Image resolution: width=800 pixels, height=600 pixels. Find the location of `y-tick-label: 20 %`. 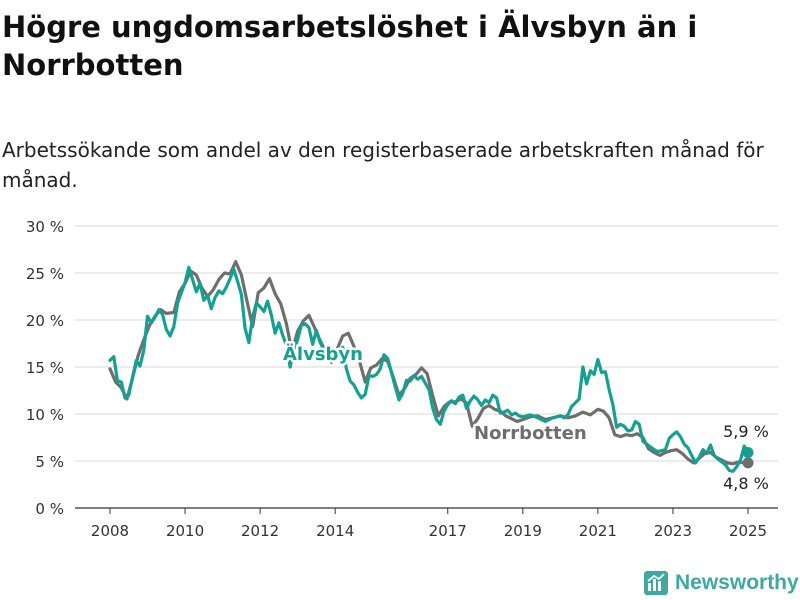

y-tick-label: 20 % is located at coordinates (45, 321).